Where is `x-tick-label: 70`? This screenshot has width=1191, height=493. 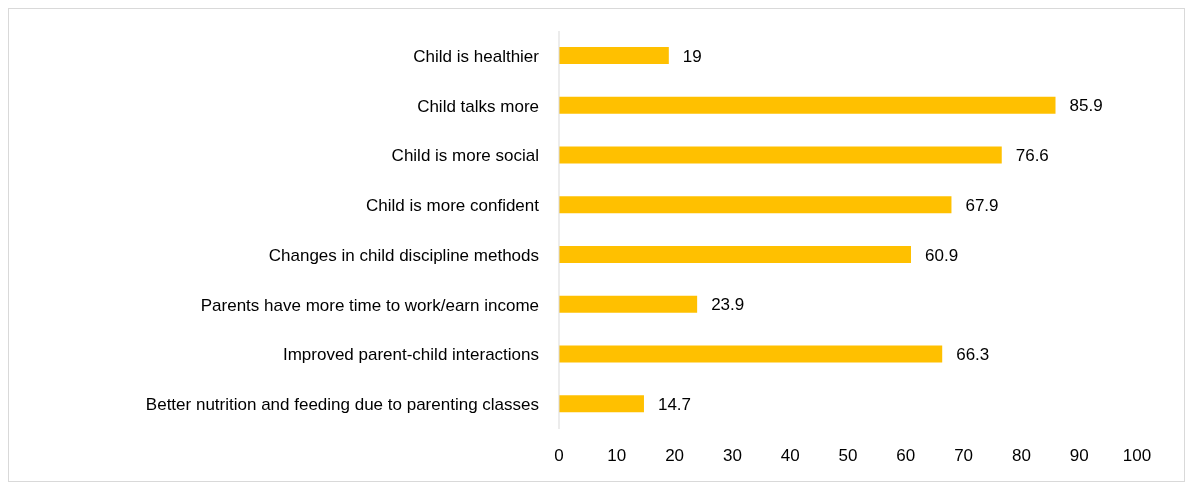
x-tick-label: 70 is located at coordinates (964, 456).